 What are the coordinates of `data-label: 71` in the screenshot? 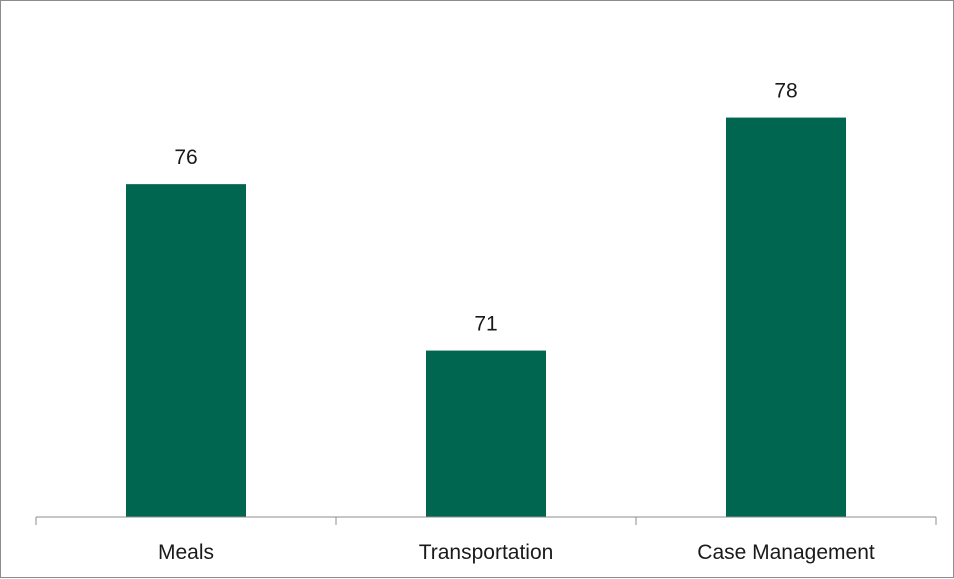 It's located at (485, 324).